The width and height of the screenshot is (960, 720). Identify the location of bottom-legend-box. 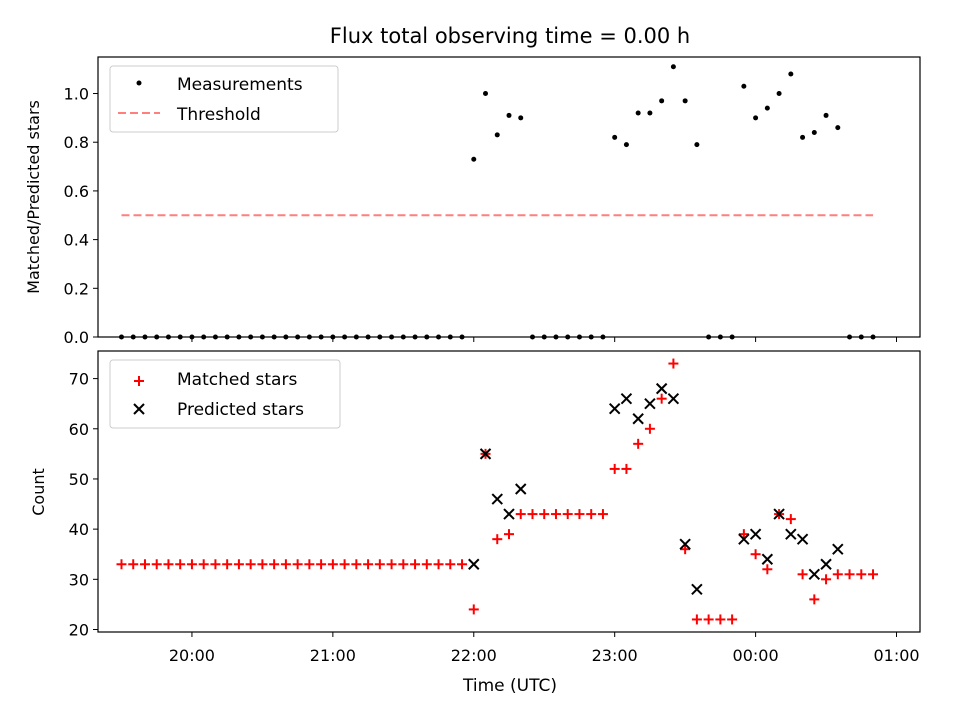
(225, 394).